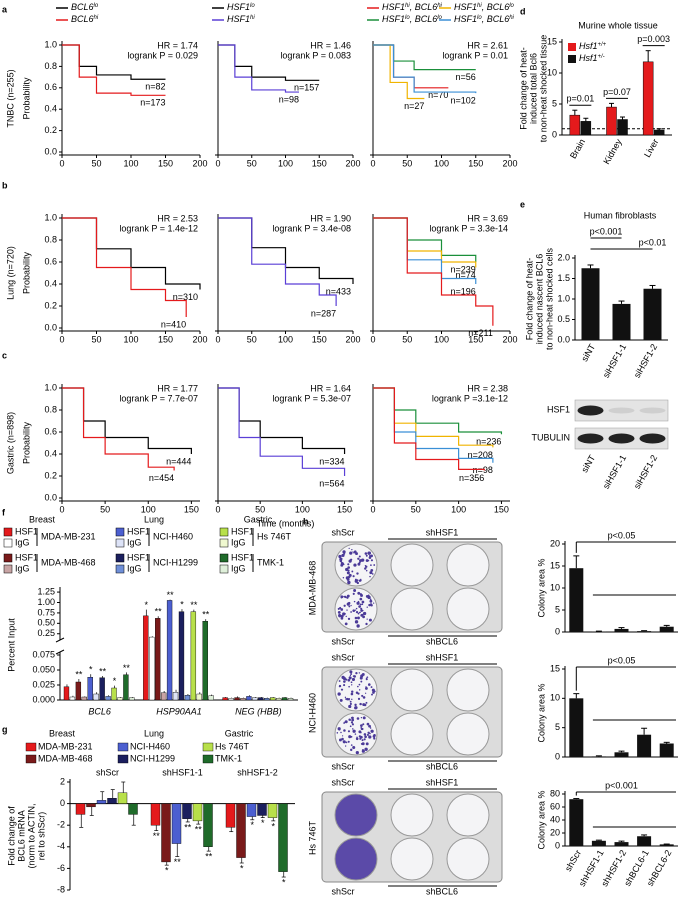  Describe the element at coordinates (4, 512) in the screenshot. I see `panel-label: f` at that location.